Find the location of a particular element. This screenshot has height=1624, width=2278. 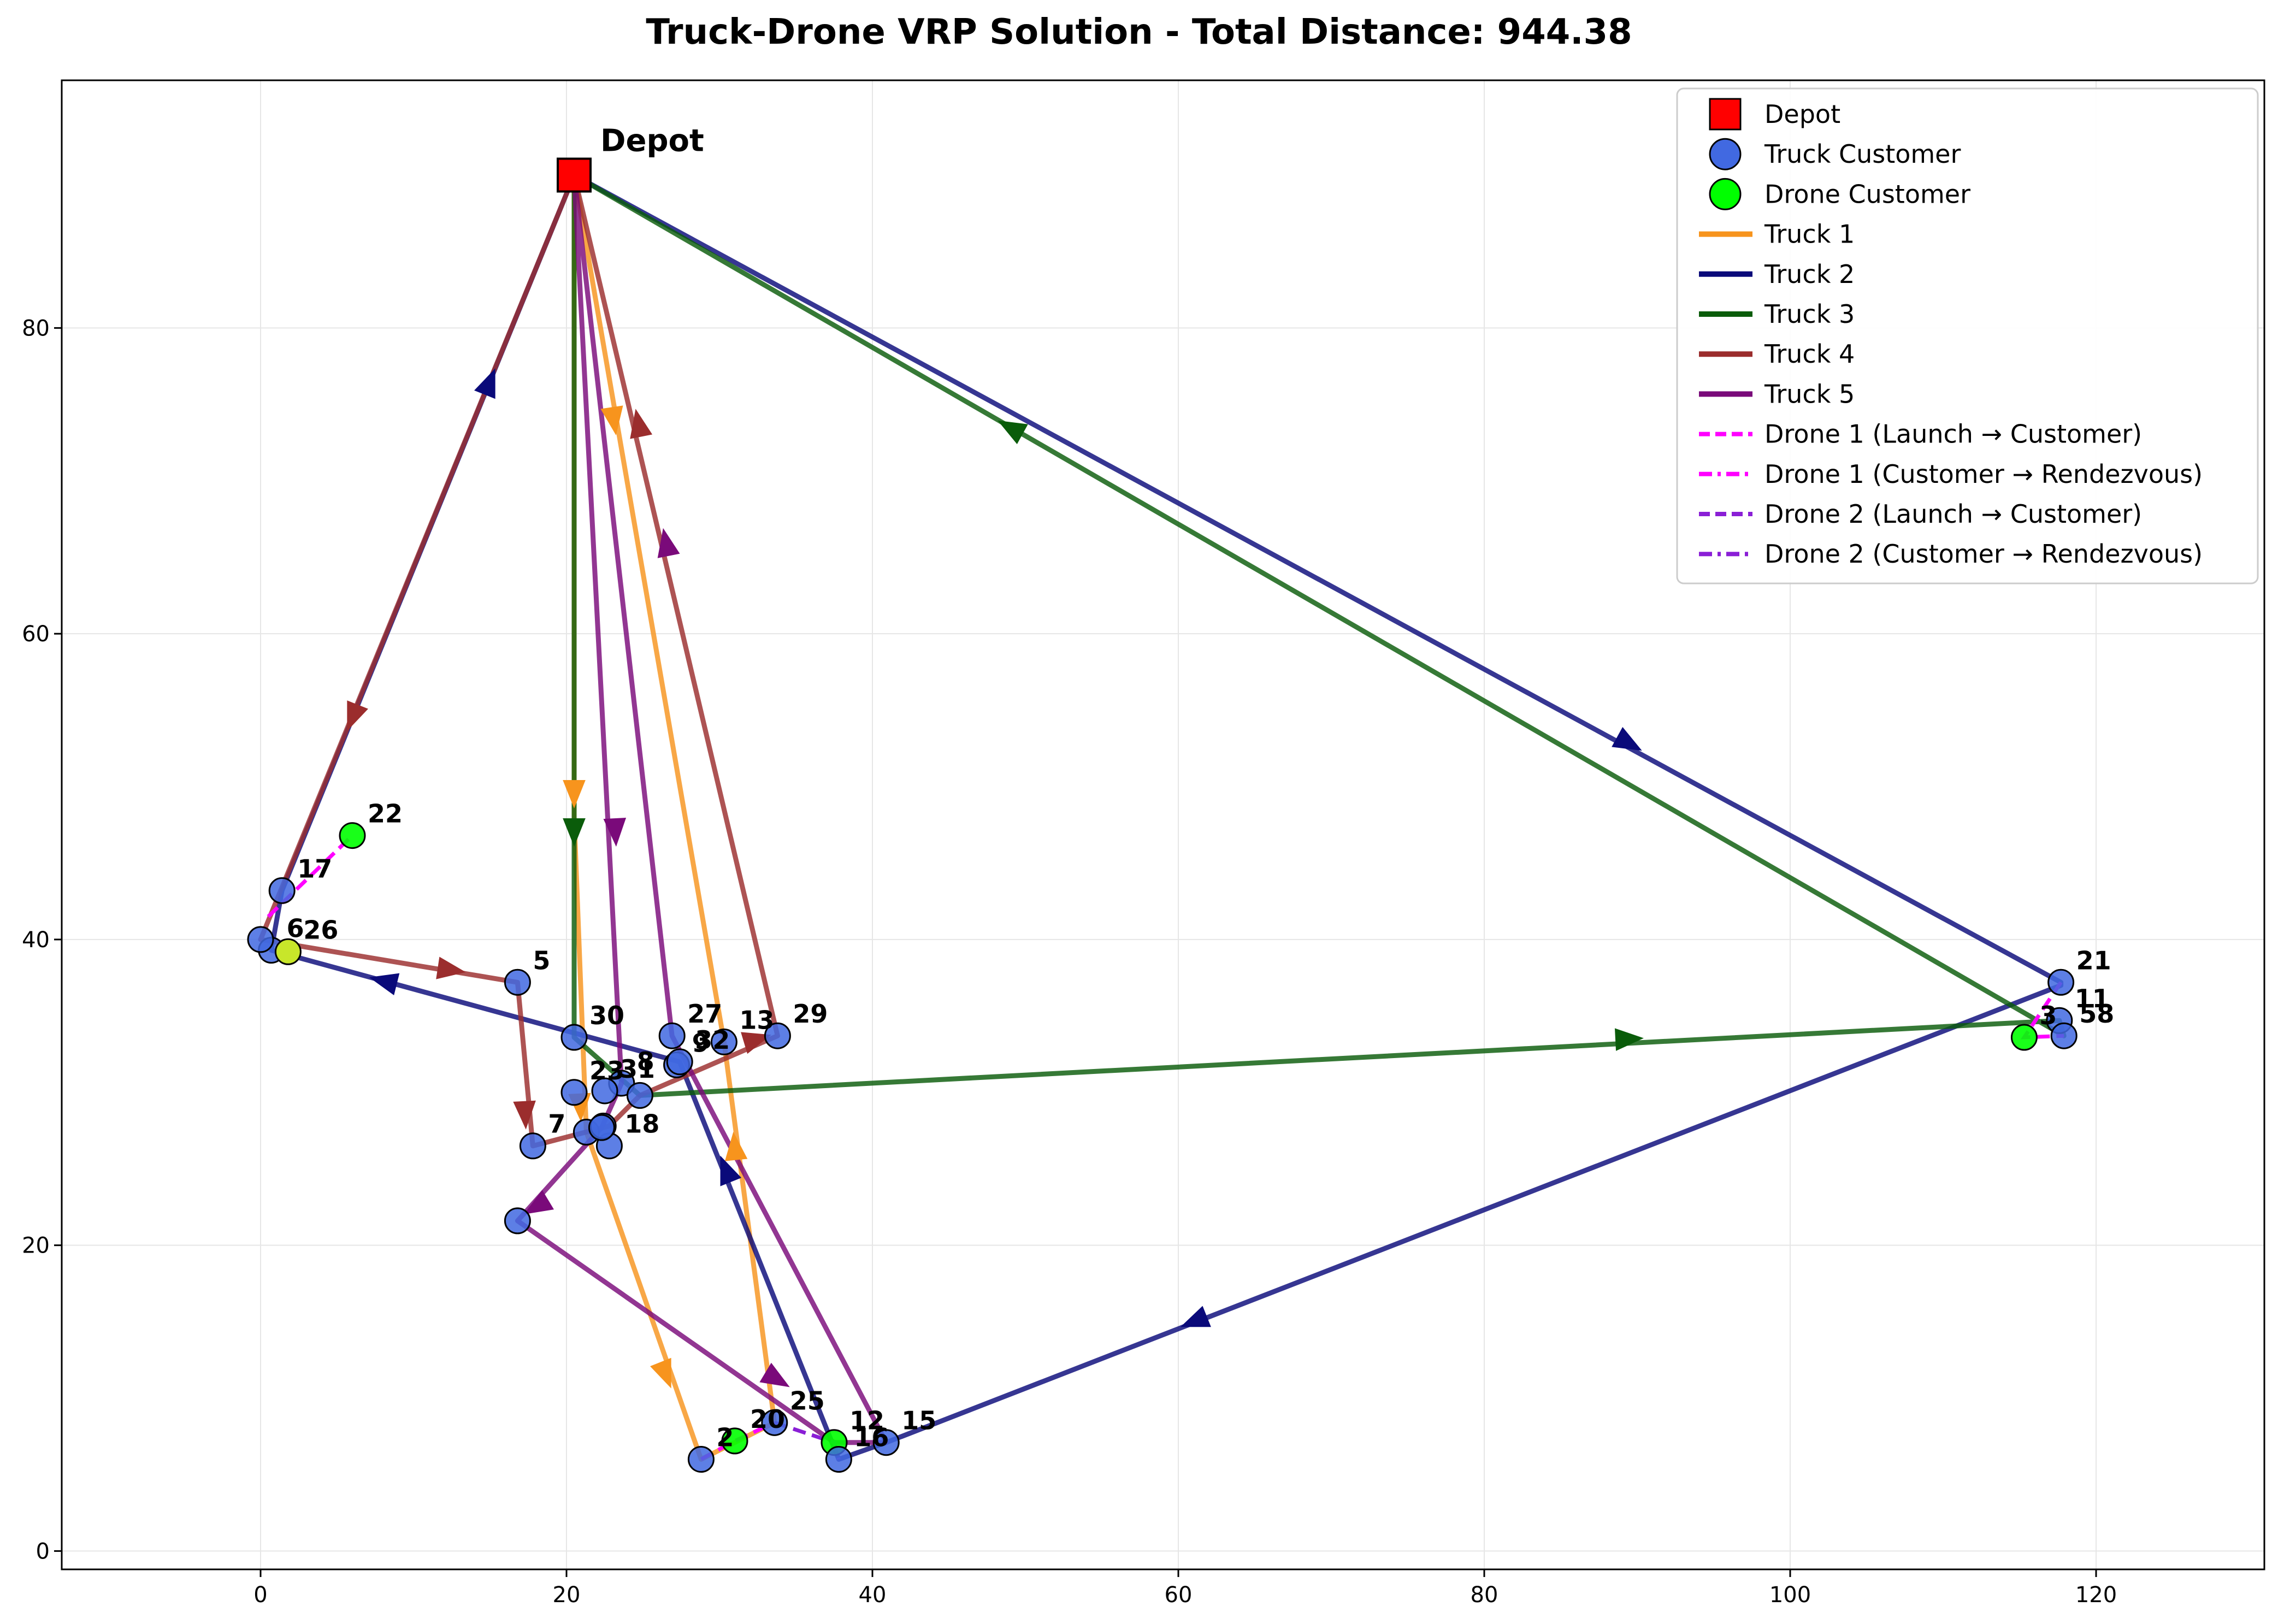

legend-label: Drone Customer is located at coordinates (1867, 194).